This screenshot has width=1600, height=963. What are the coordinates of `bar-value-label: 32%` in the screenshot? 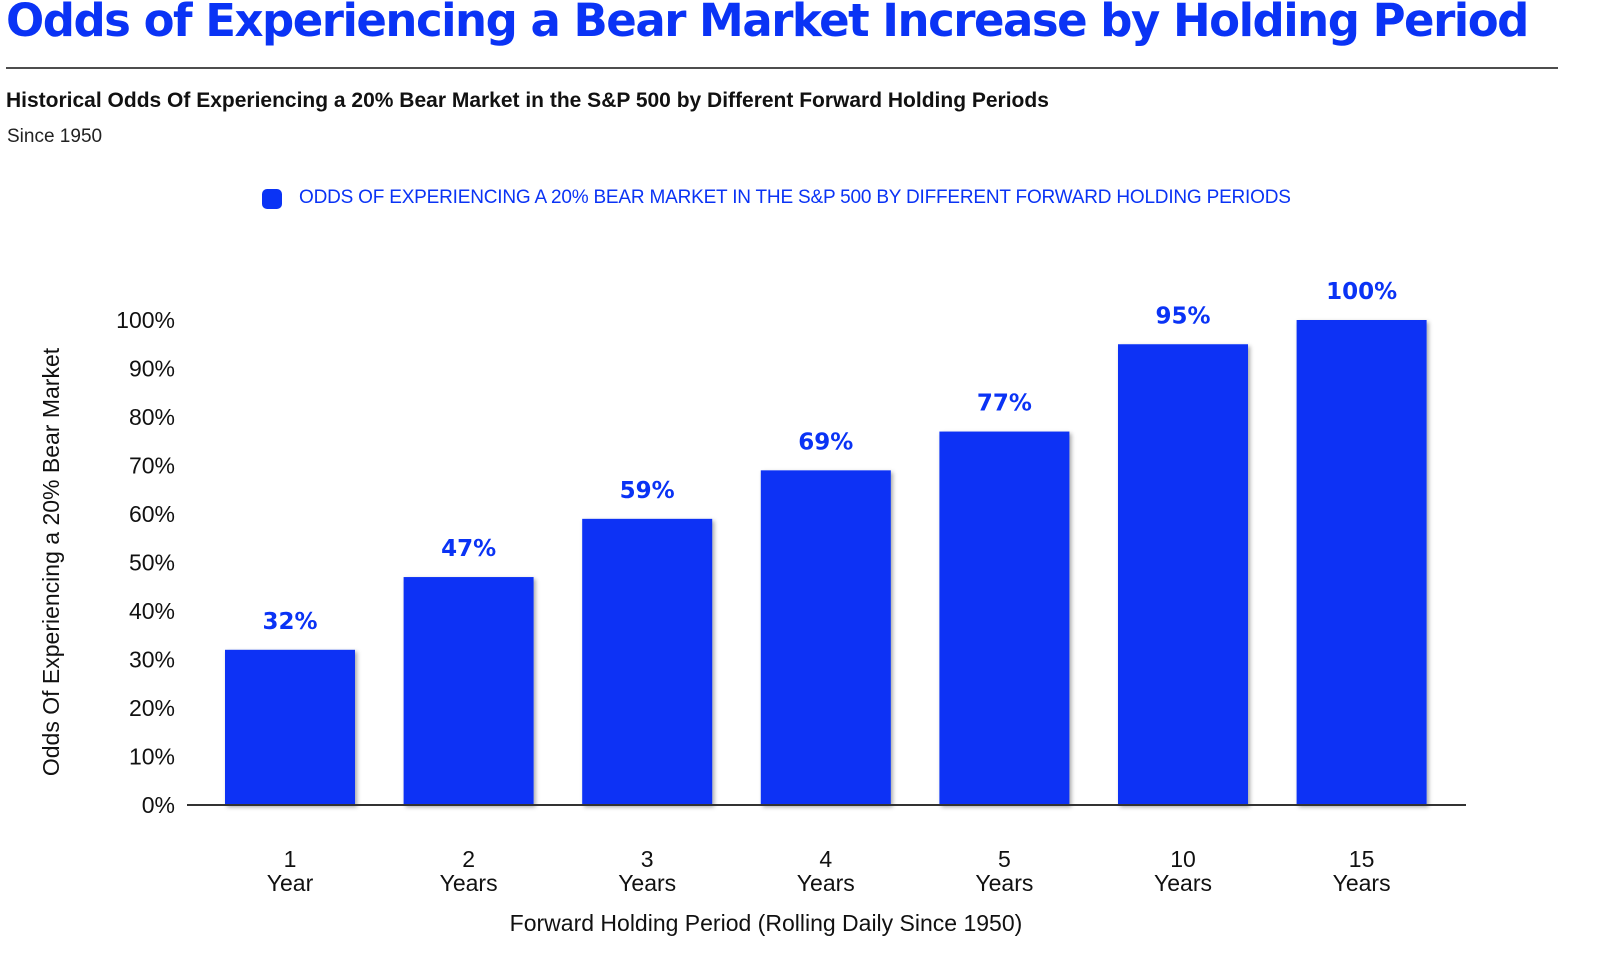 It's located at (289, 622).